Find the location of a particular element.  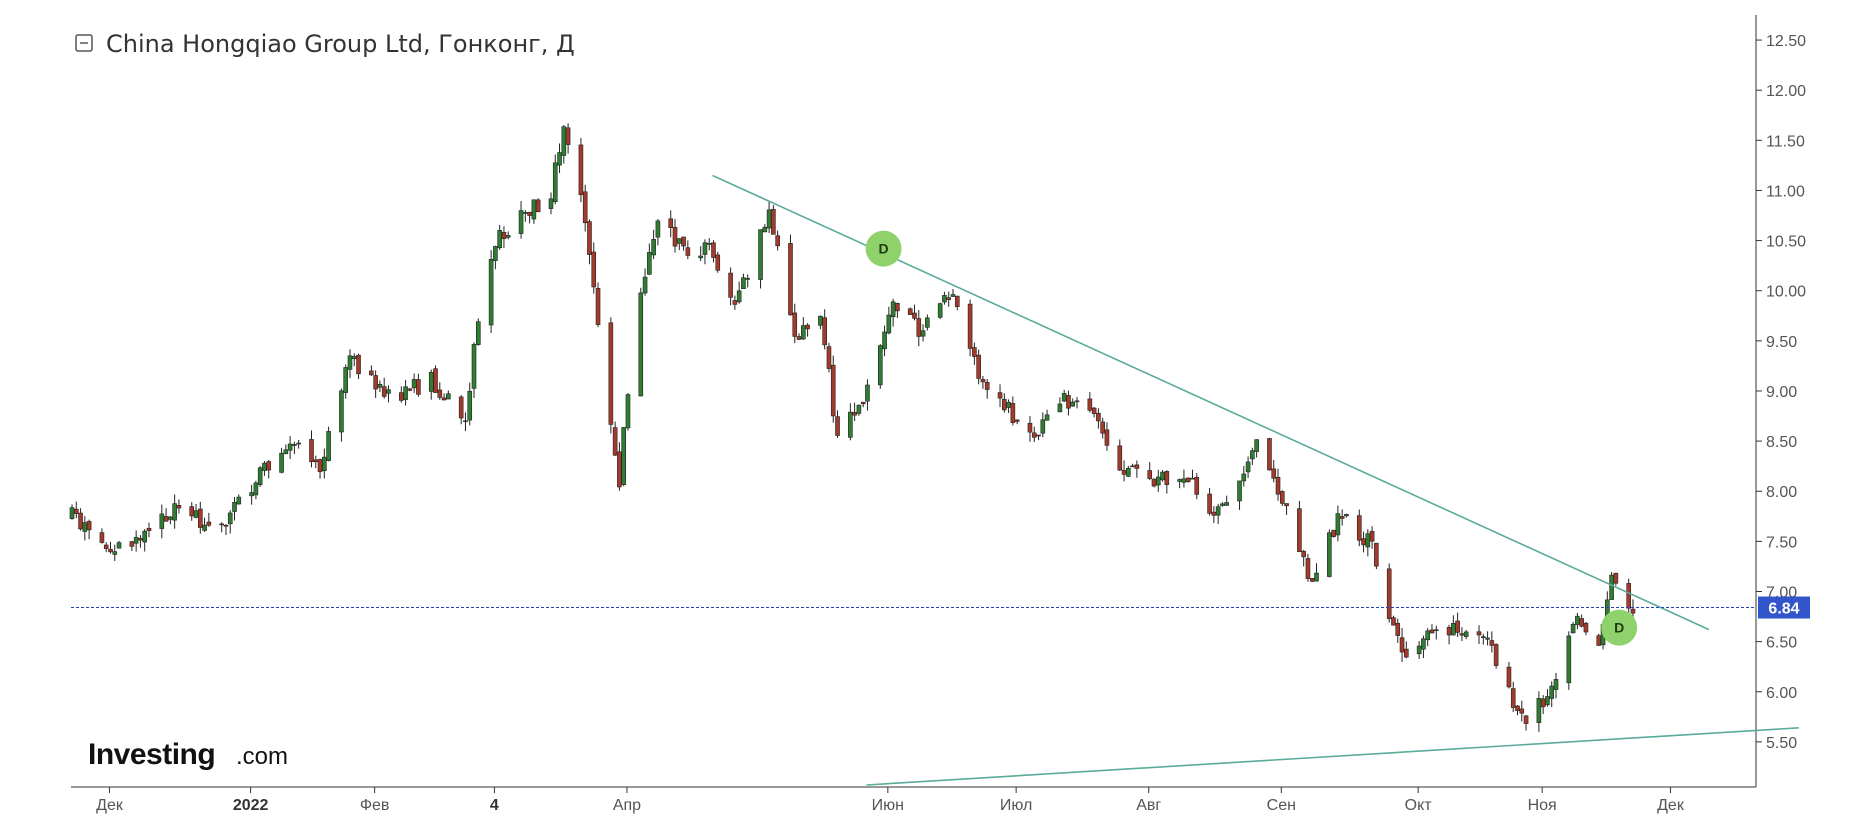

price-tick-label: 8.00 is located at coordinates (1781, 492).